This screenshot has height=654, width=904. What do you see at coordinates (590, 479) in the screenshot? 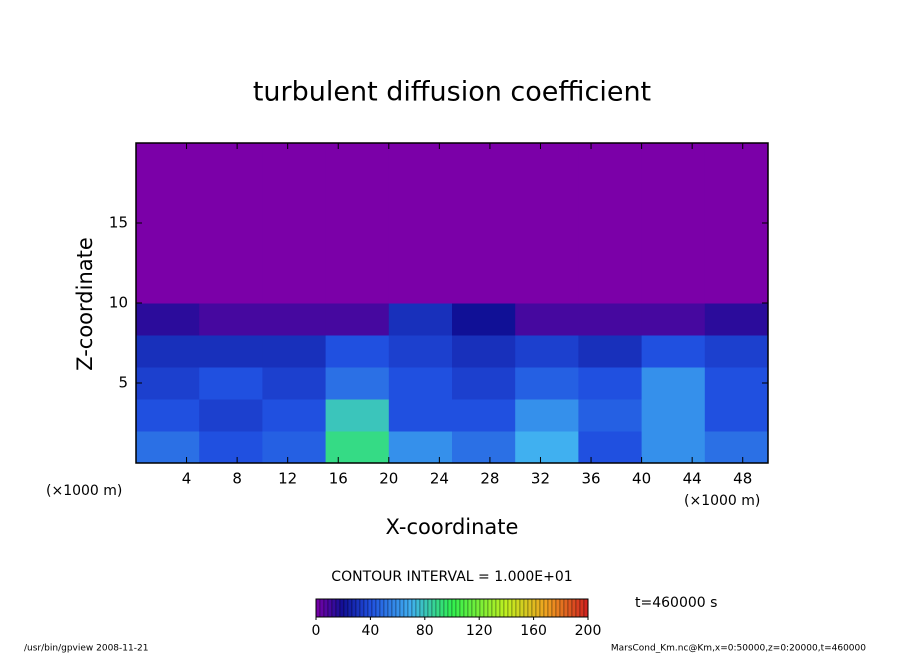
I see `x-tick-label: 36` at bounding box center [590, 479].